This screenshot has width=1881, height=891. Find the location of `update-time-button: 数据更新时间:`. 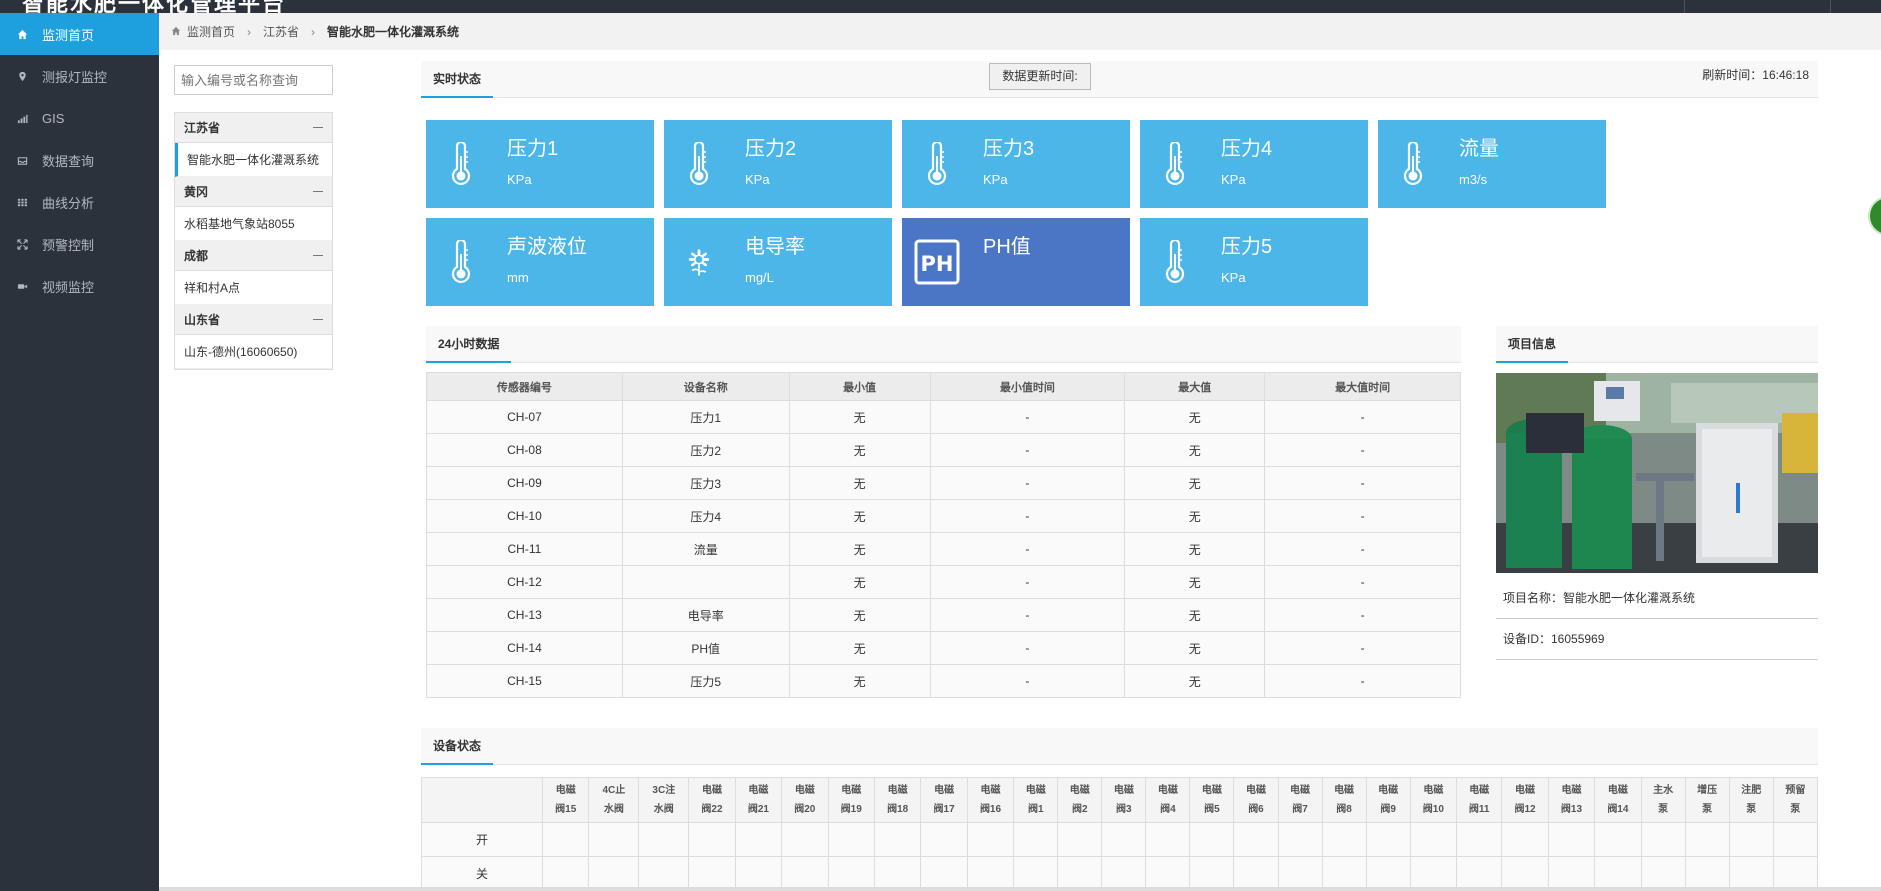

update-time-button: 数据更新时间: is located at coordinates (1040, 76).